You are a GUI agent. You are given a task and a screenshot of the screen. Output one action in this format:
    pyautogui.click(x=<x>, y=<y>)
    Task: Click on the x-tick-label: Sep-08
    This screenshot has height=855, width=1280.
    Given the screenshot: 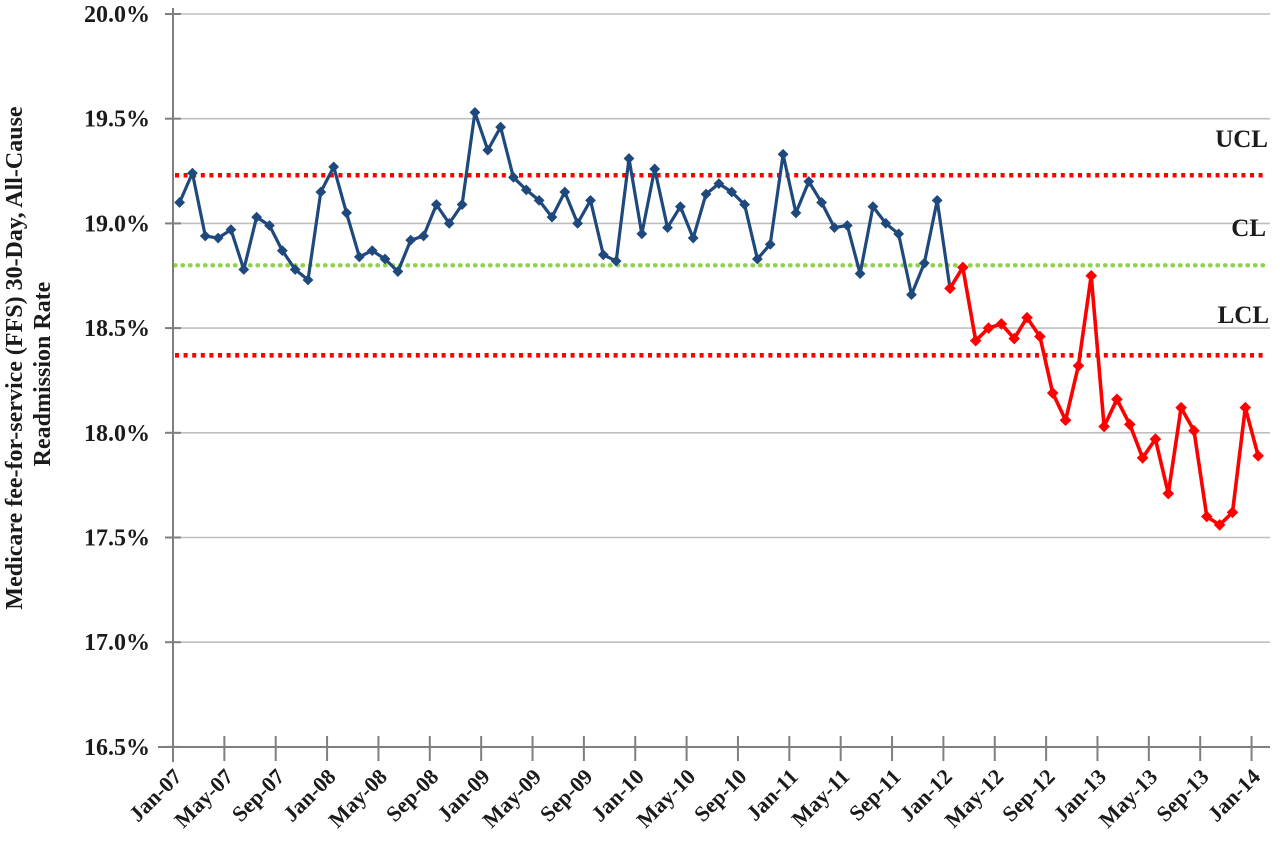 What is the action you would take?
    pyautogui.click(x=412, y=795)
    